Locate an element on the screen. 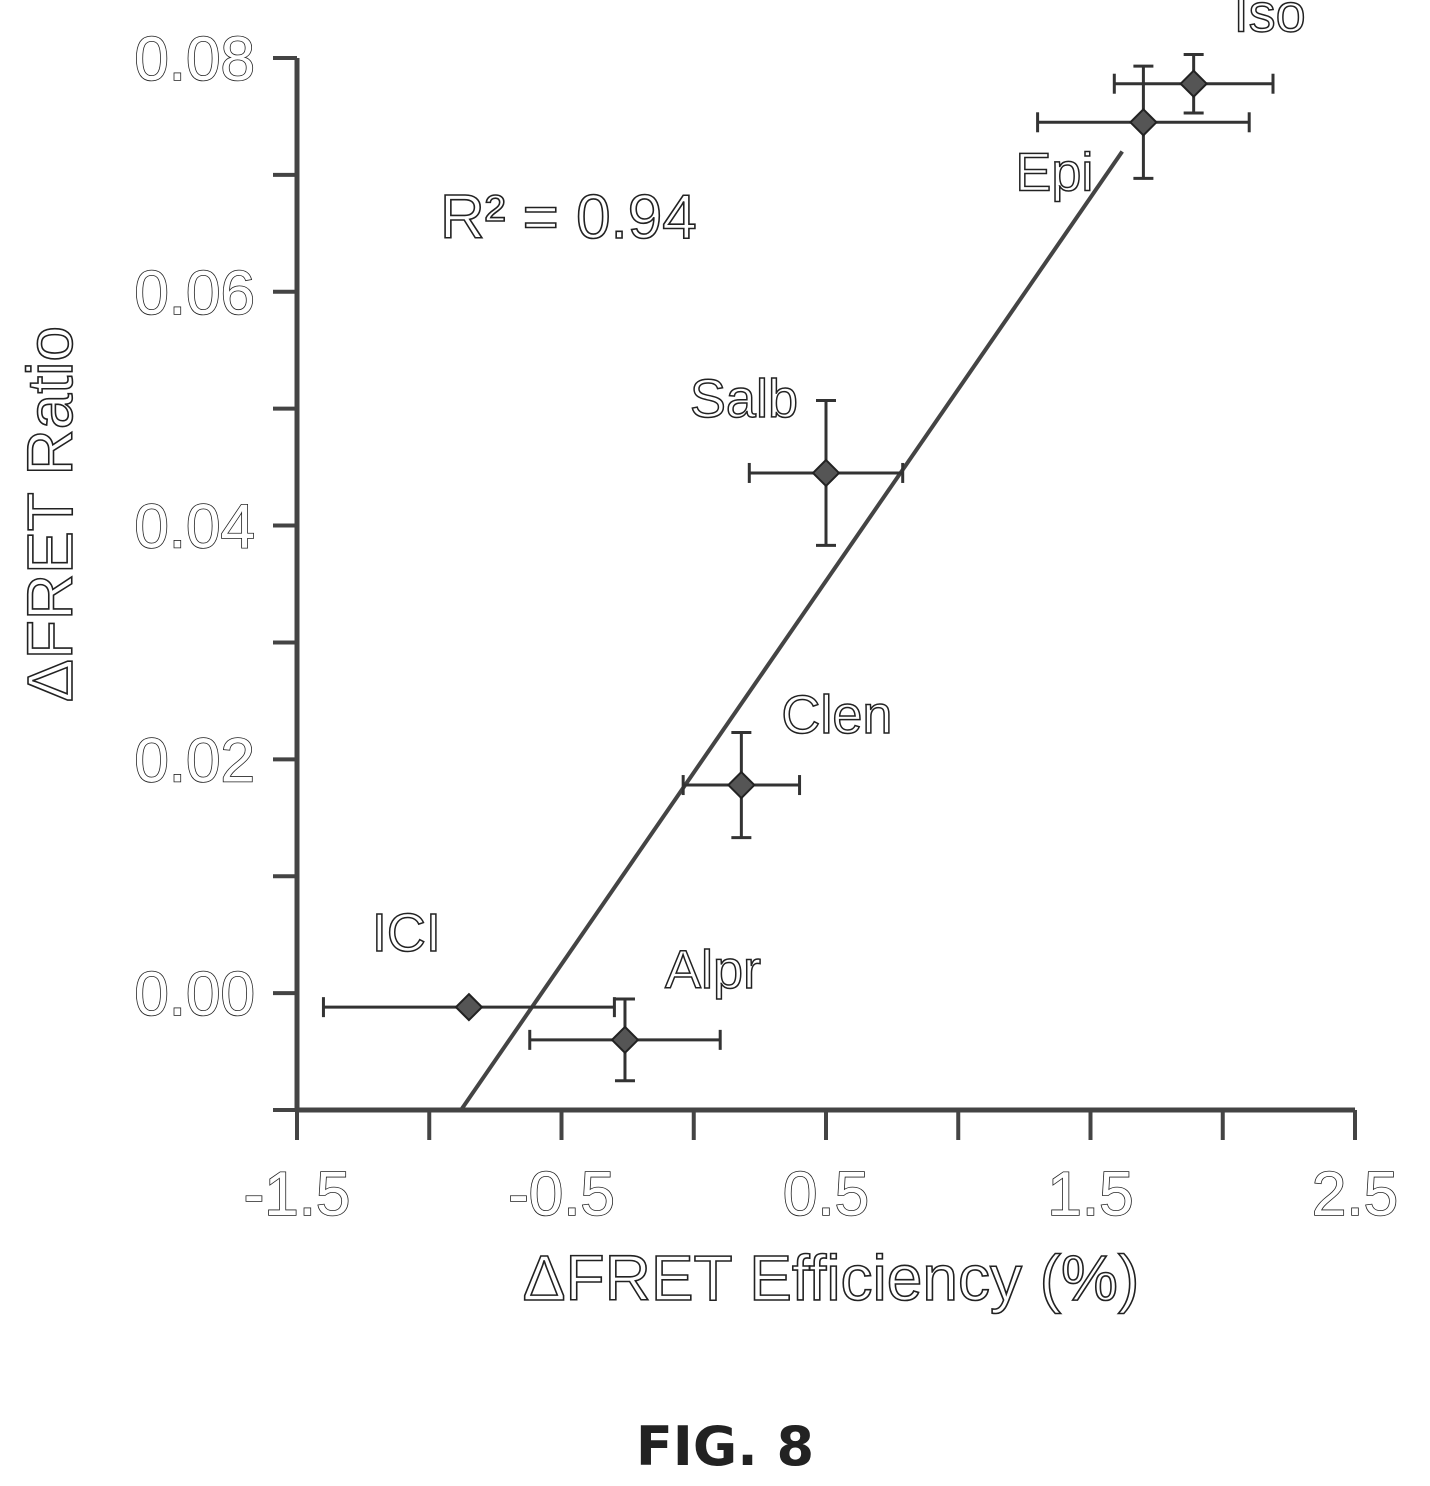  y-tick-label: 0.04 is located at coordinates (194, 527).